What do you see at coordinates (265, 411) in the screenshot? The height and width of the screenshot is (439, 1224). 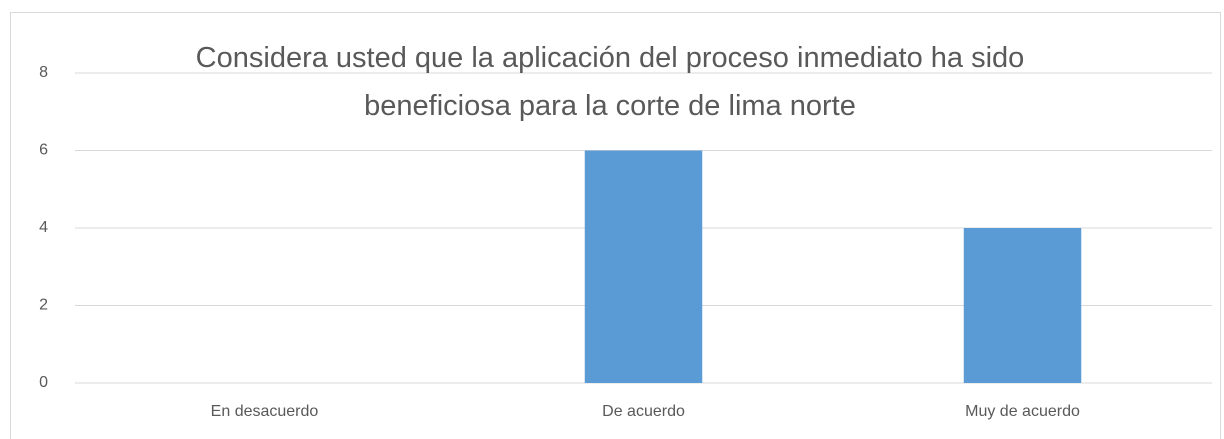 I see `x-tick-label: En desacuerdo` at bounding box center [265, 411].